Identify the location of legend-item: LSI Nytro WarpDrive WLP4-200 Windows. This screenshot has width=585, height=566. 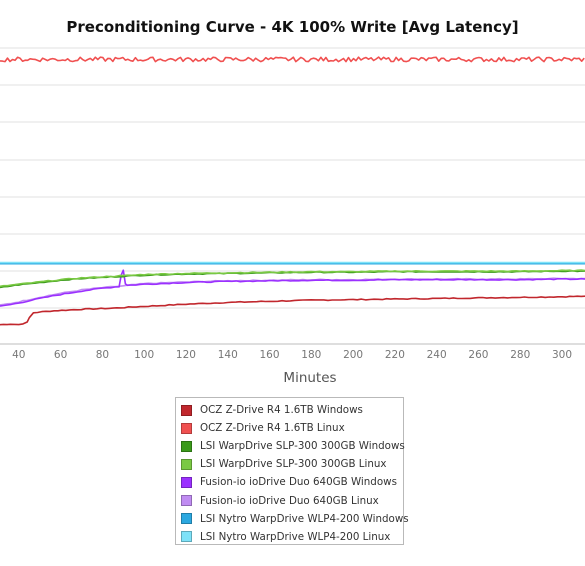
(295, 519).